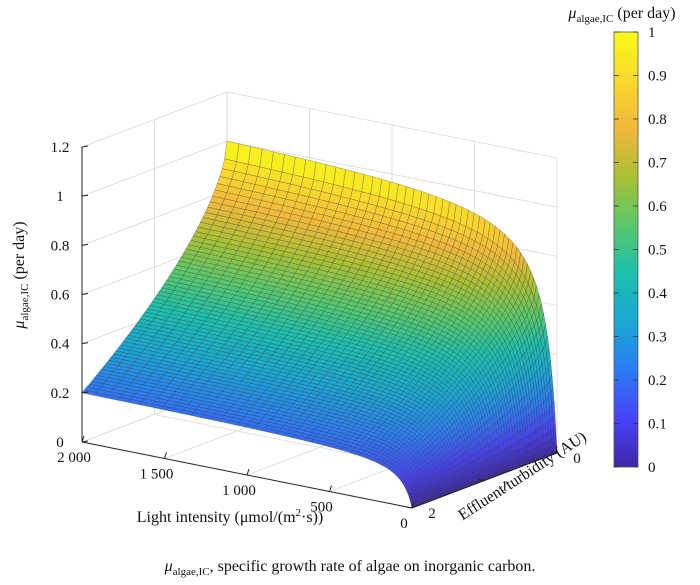  I want to click on x-tick-label: 2 000, so click(74, 458).